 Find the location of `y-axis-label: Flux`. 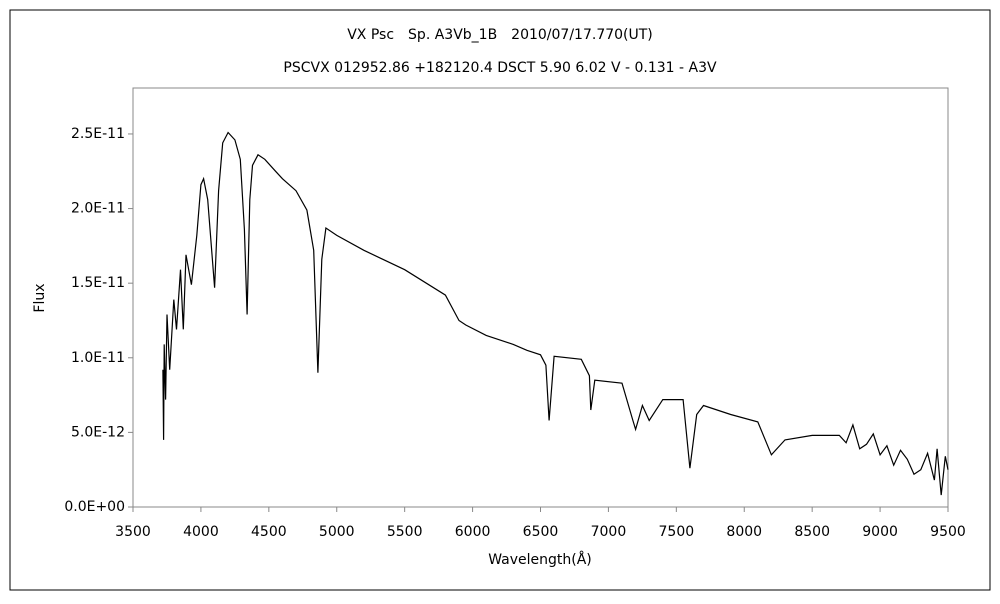

y-axis-label: Flux is located at coordinates (40, 297).